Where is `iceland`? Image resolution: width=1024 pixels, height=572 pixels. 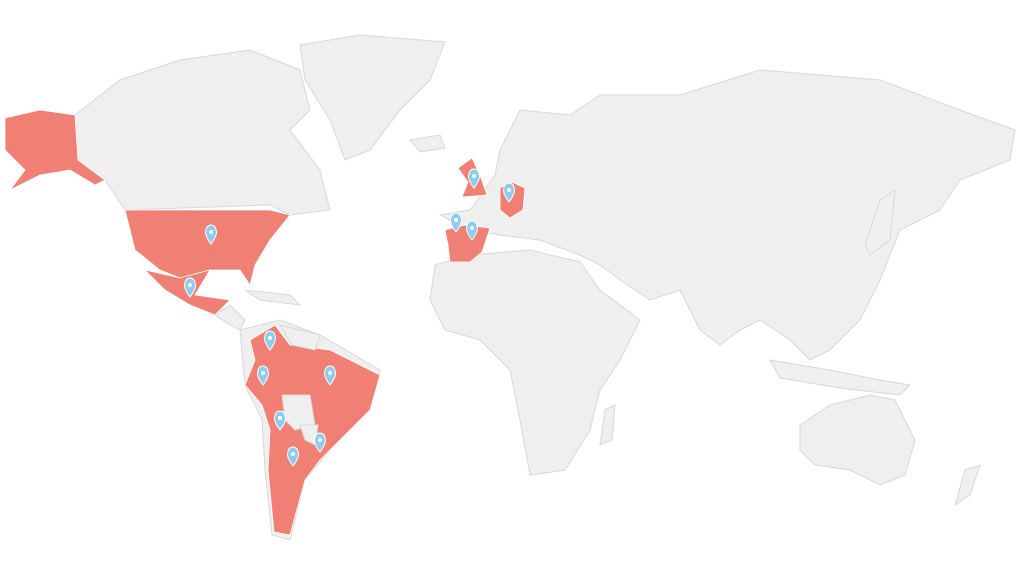
iceland is located at coordinates (427, 143).